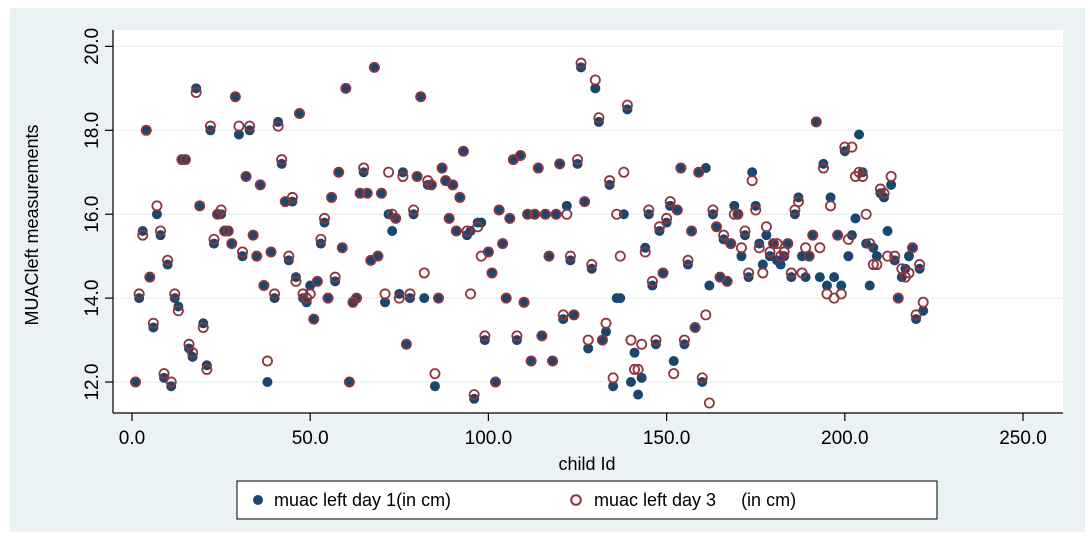 Image resolution: width=1090 pixels, height=536 pixels. What do you see at coordinates (583, 431) in the screenshot?
I see `x-axis-ticks: 0.0 50.0 100.0 150.0 200.0 250.0` at bounding box center [583, 431].